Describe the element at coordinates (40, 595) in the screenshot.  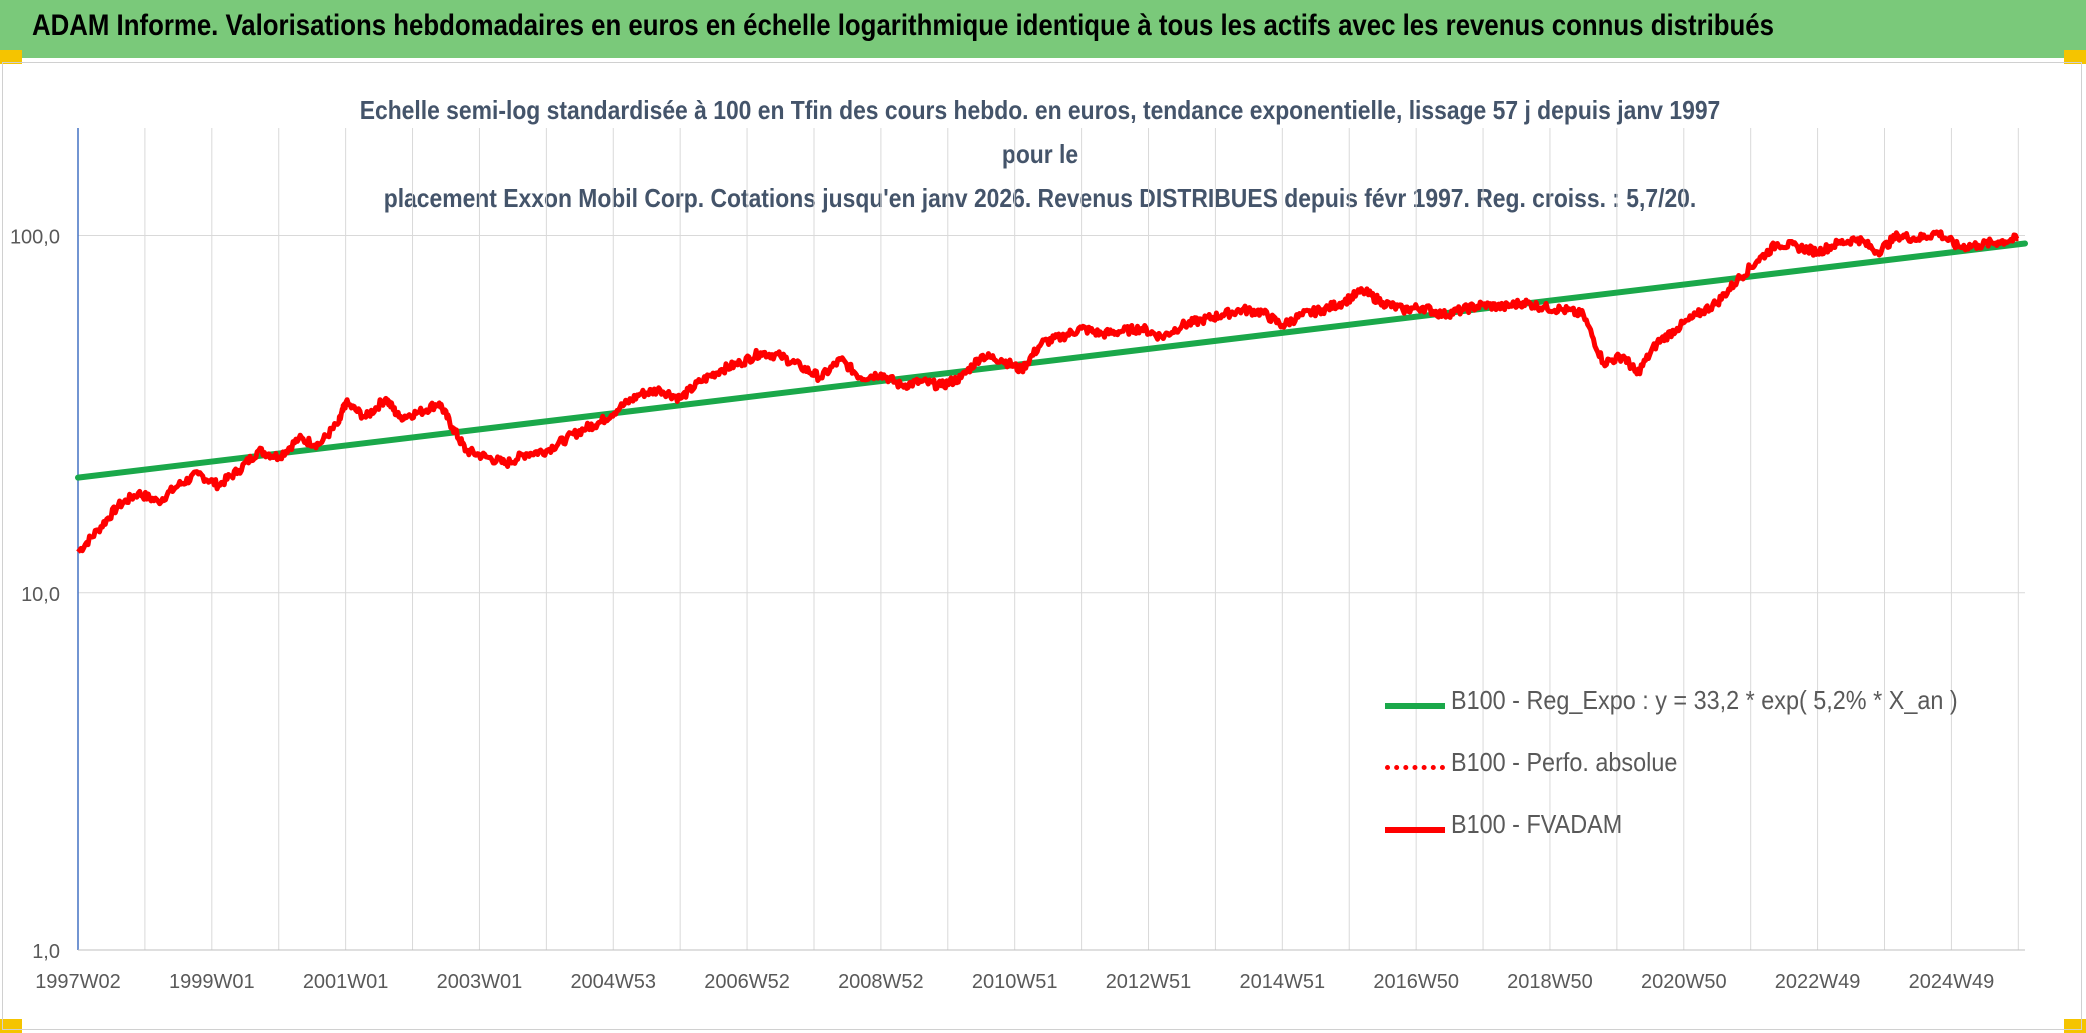
I see `y-tick-label: 10,0` at that location.